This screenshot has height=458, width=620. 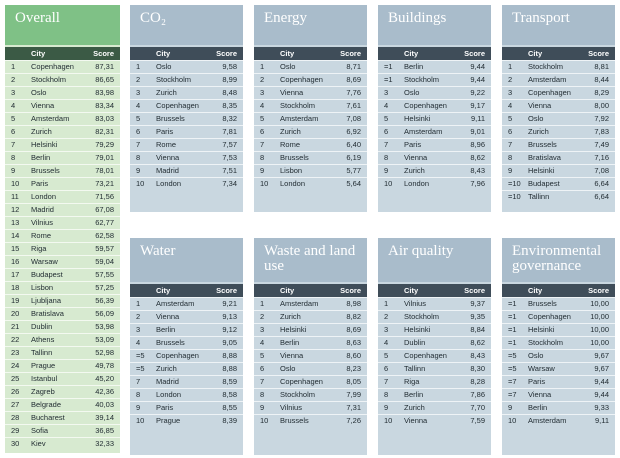 What do you see at coordinates (15, 430) in the screenshot?
I see `rank: 29` at bounding box center [15, 430].